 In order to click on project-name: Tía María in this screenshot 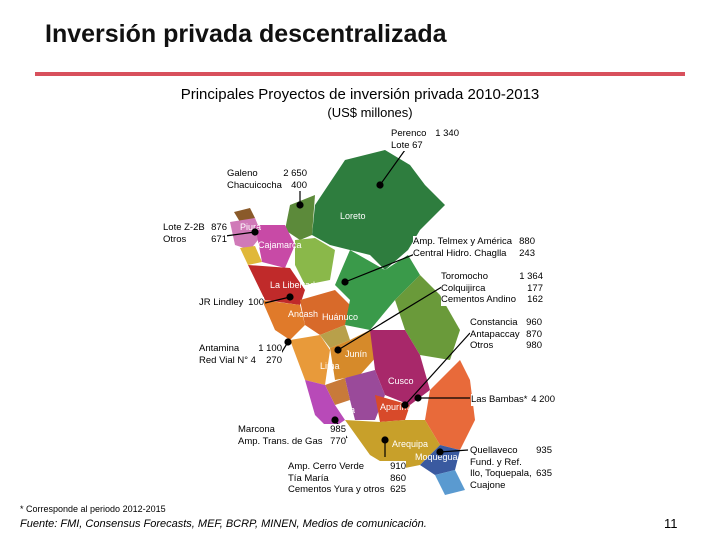, I will do `click(308, 478)`.